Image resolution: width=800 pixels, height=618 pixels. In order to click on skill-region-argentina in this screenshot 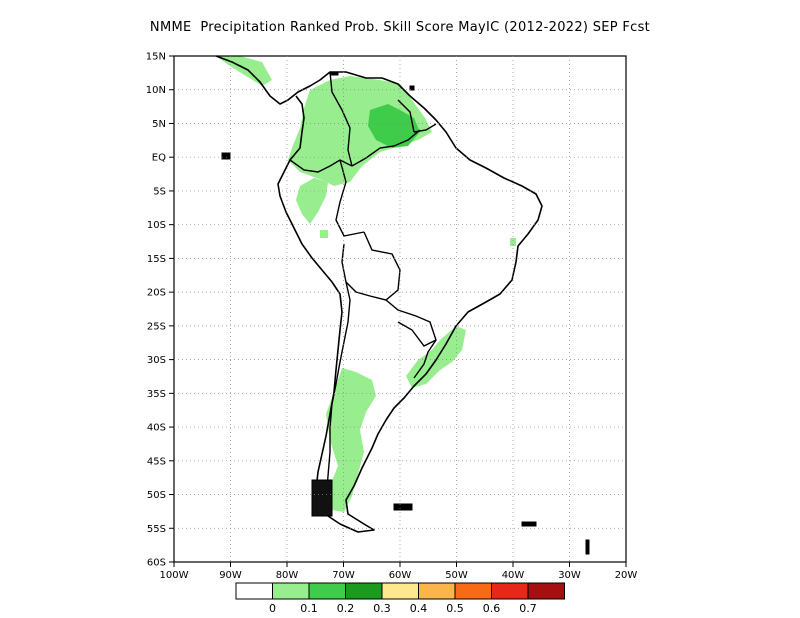, I will do `click(351, 440)`.